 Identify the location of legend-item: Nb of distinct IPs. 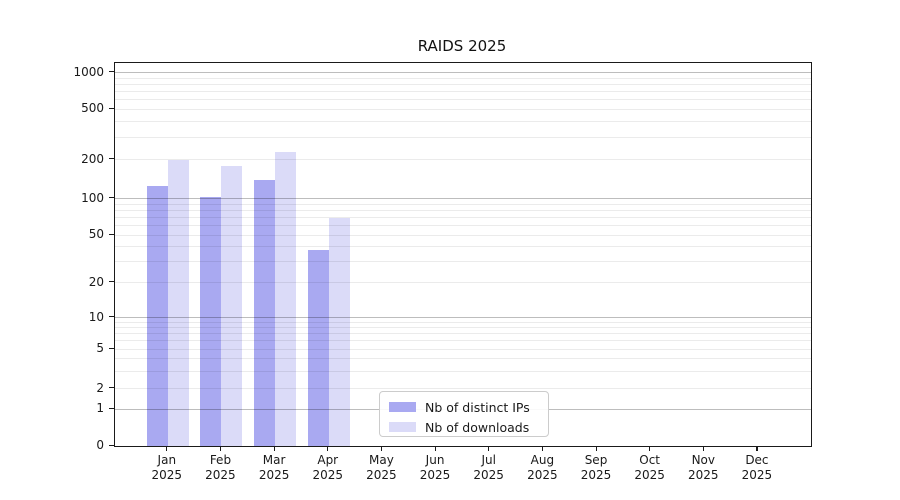
(464, 407).